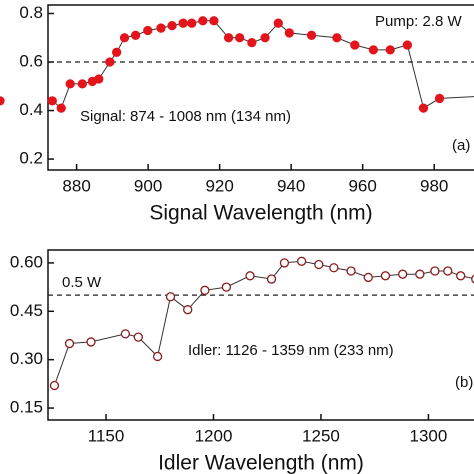 This screenshot has width=474, height=474. I want to click on x-tick-label: 900, so click(148, 185).